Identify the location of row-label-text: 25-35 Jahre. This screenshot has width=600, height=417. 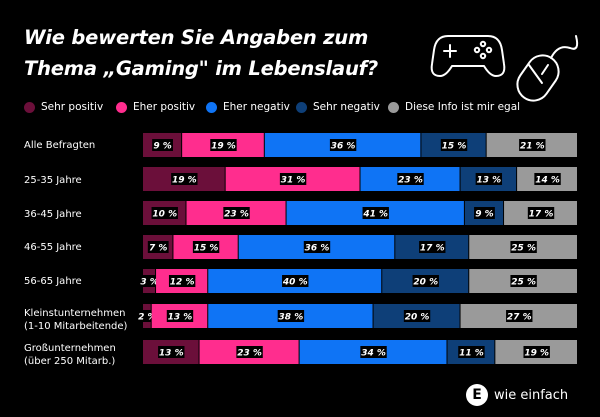
(53, 180).